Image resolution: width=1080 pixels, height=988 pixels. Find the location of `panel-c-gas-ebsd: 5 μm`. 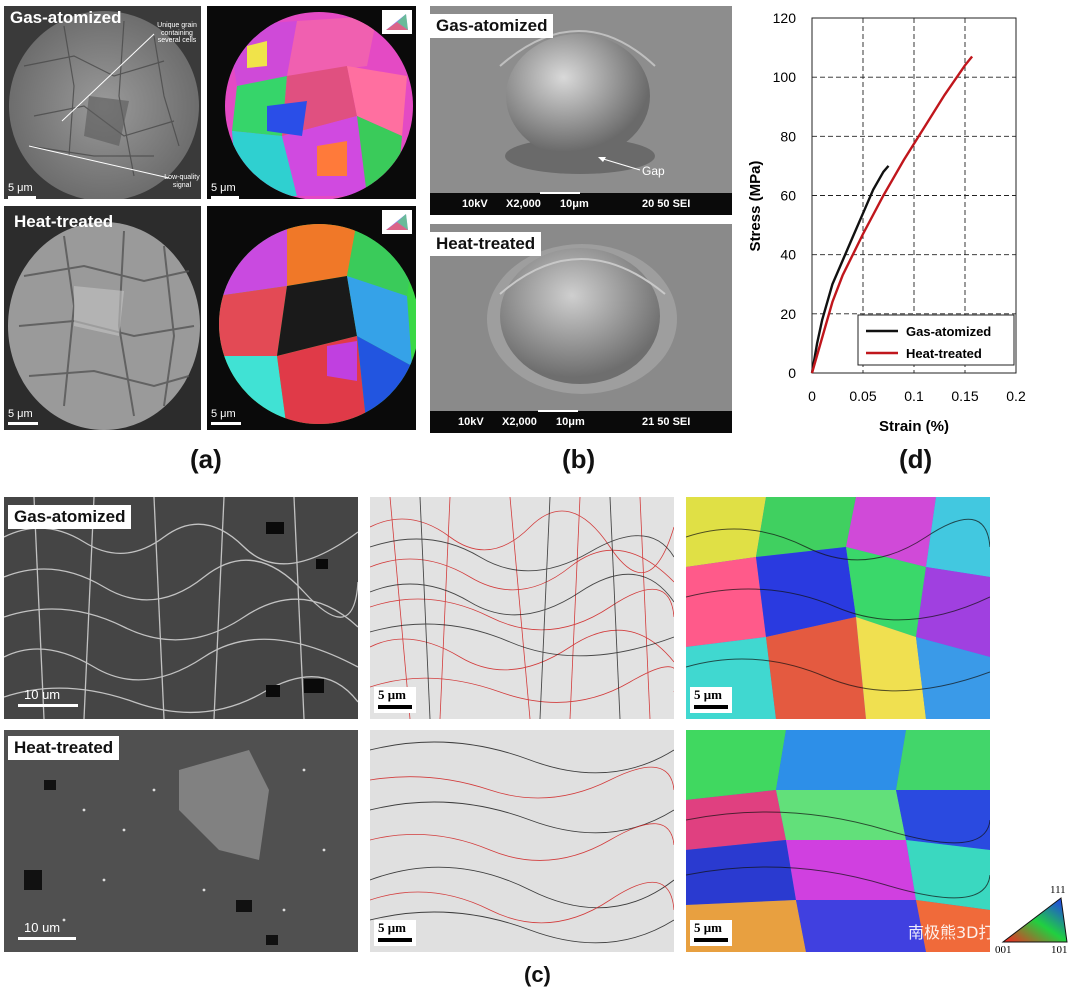

panel-c-gas-ebsd: 5 μm is located at coordinates (838, 608).